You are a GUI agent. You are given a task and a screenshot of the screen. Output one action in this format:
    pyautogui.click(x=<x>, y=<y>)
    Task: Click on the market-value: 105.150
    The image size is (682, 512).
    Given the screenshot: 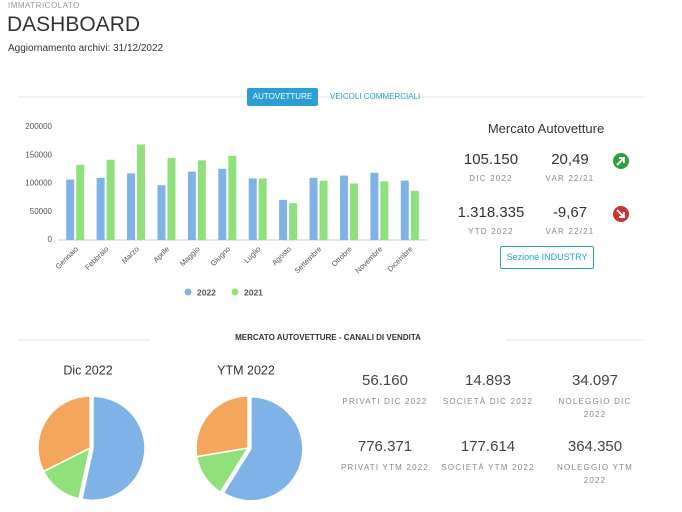 What is the action you would take?
    pyautogui.click(x=491, y=159)
    